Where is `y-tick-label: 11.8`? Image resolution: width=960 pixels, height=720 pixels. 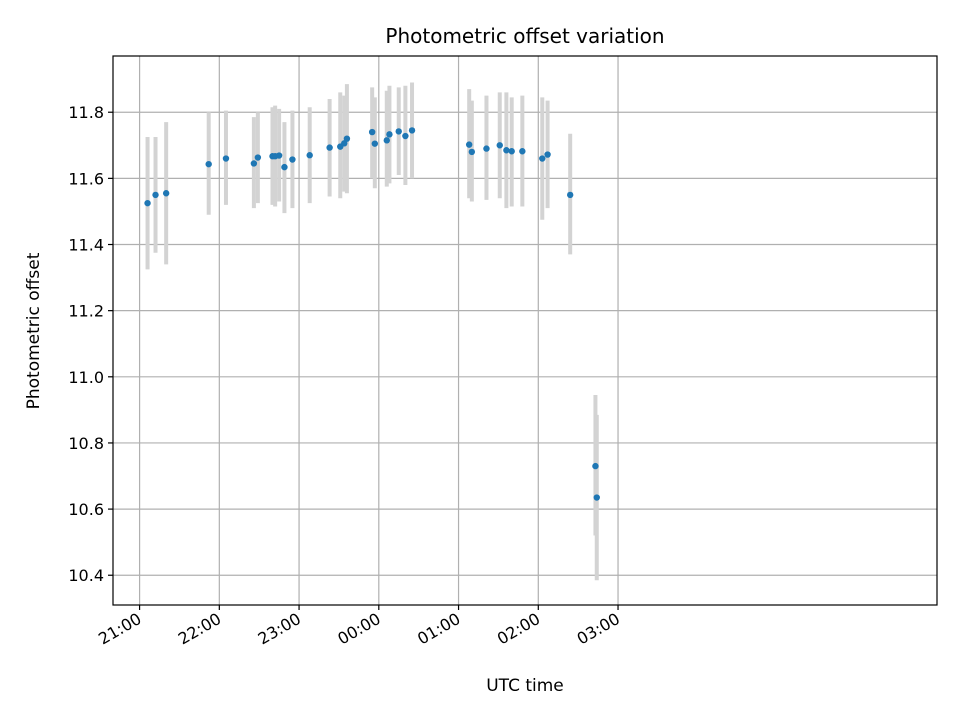
y-tick-label: 11.8 is located at coordinates (86, 112).